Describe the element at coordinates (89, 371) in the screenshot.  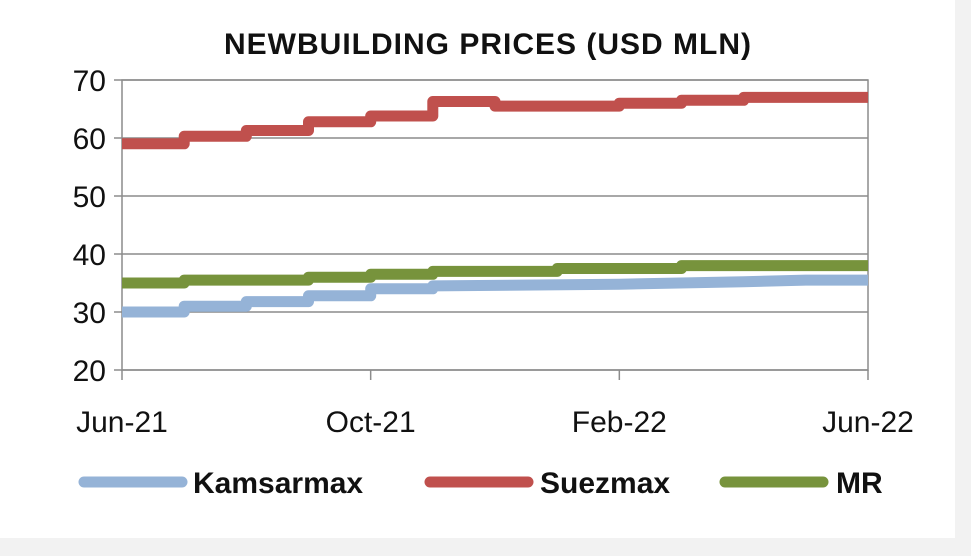
I see `y-tick-label: 20` at that location.